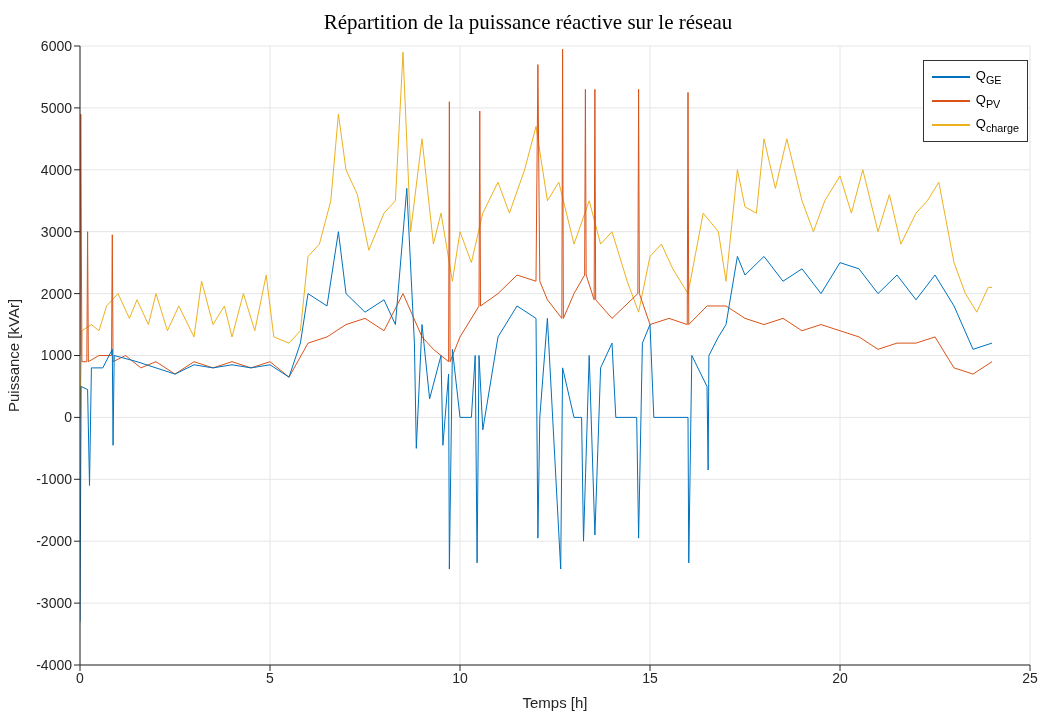  What do you see at coordinates (54, 541) in the screenshot?
I see `y-tick-label: -2000` at bounding box center [54, 541].